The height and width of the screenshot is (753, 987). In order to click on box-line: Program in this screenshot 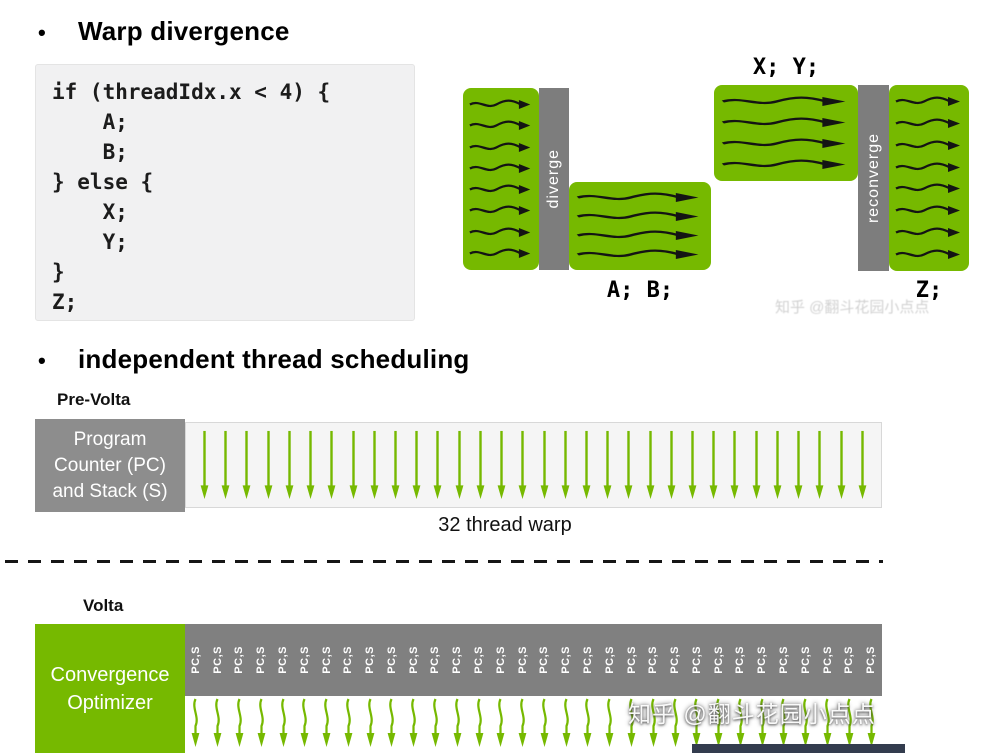, I will do `click(110, 439)`.